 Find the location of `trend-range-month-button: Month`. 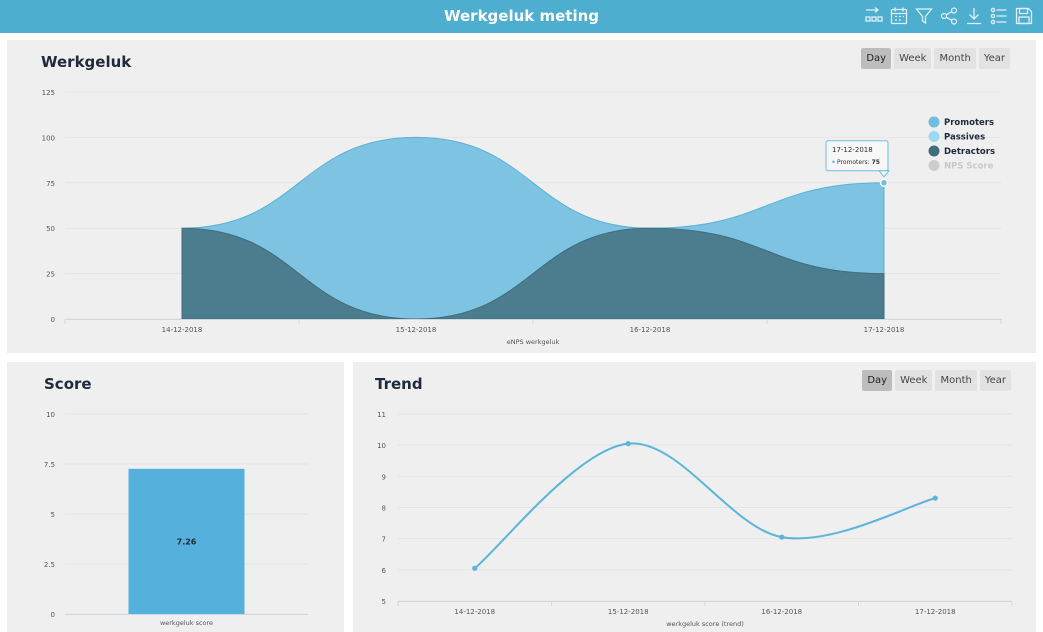

trend-range-month-button: Month is located at coordinates (956, 380).